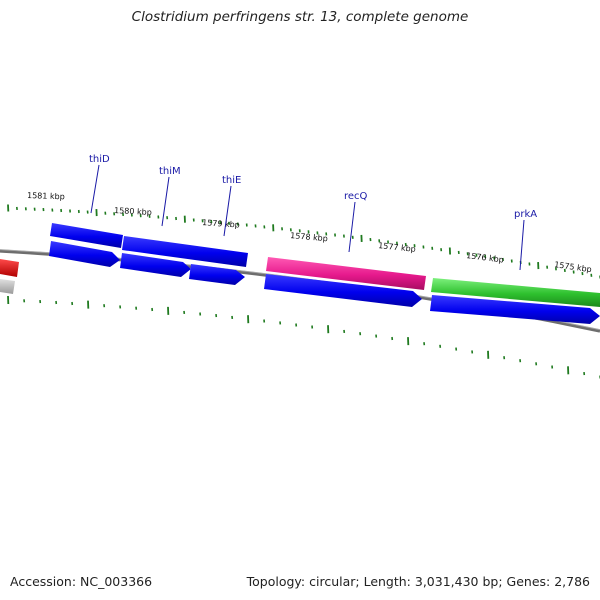 The width and height of the screenshot is (600, 600). What do you see at coordinates (165, 201) in the screenshot?
I see `leader-line-thiM` at bounding box center [165, 201].